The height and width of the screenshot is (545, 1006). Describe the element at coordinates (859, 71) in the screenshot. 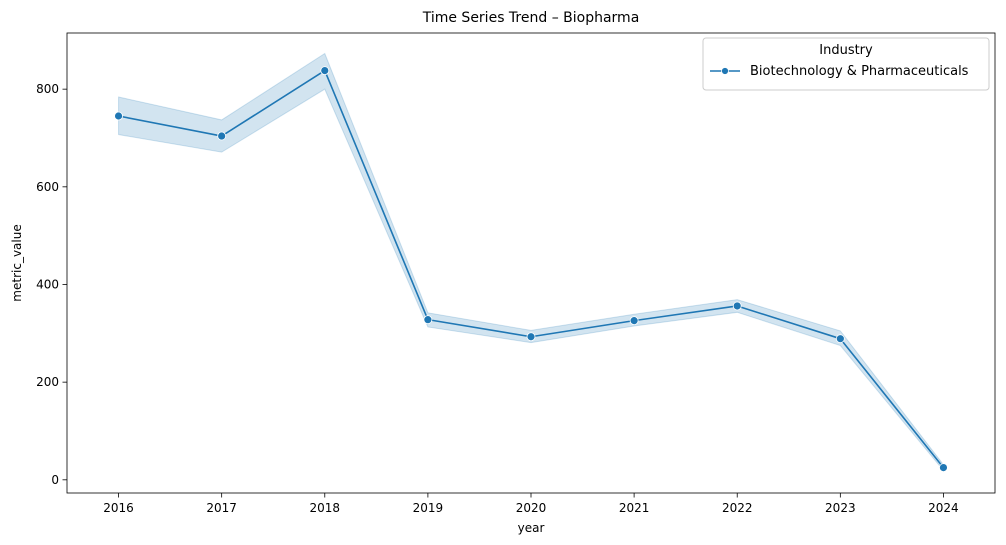

I see `legend-entry-label: Biotechnology & Pharmaceuticals` at that location.